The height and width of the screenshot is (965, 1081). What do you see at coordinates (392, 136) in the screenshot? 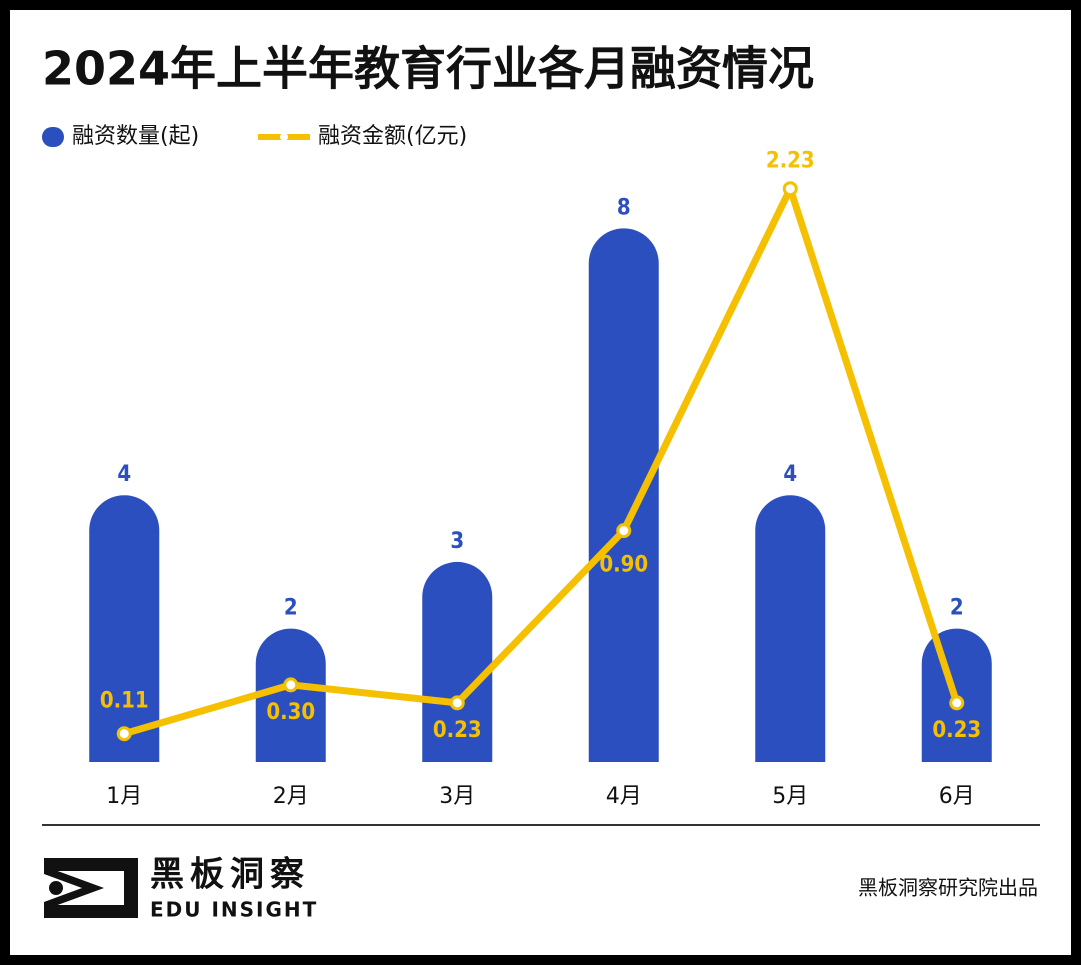
I see `legend-label: 融资金额(亿元)` at bounding box center [392, 136].